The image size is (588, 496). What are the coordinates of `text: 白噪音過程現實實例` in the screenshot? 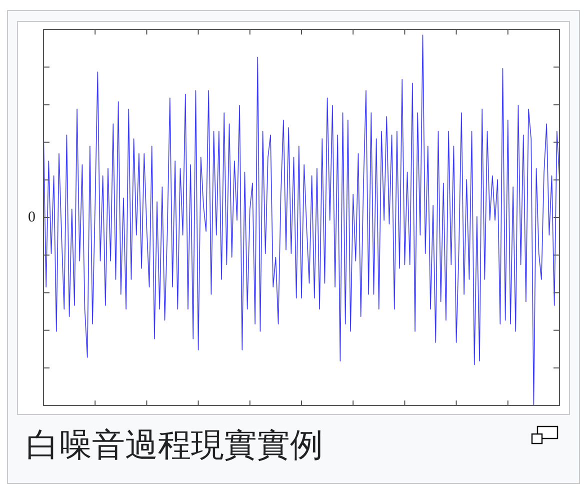 It's located at (174, 444).